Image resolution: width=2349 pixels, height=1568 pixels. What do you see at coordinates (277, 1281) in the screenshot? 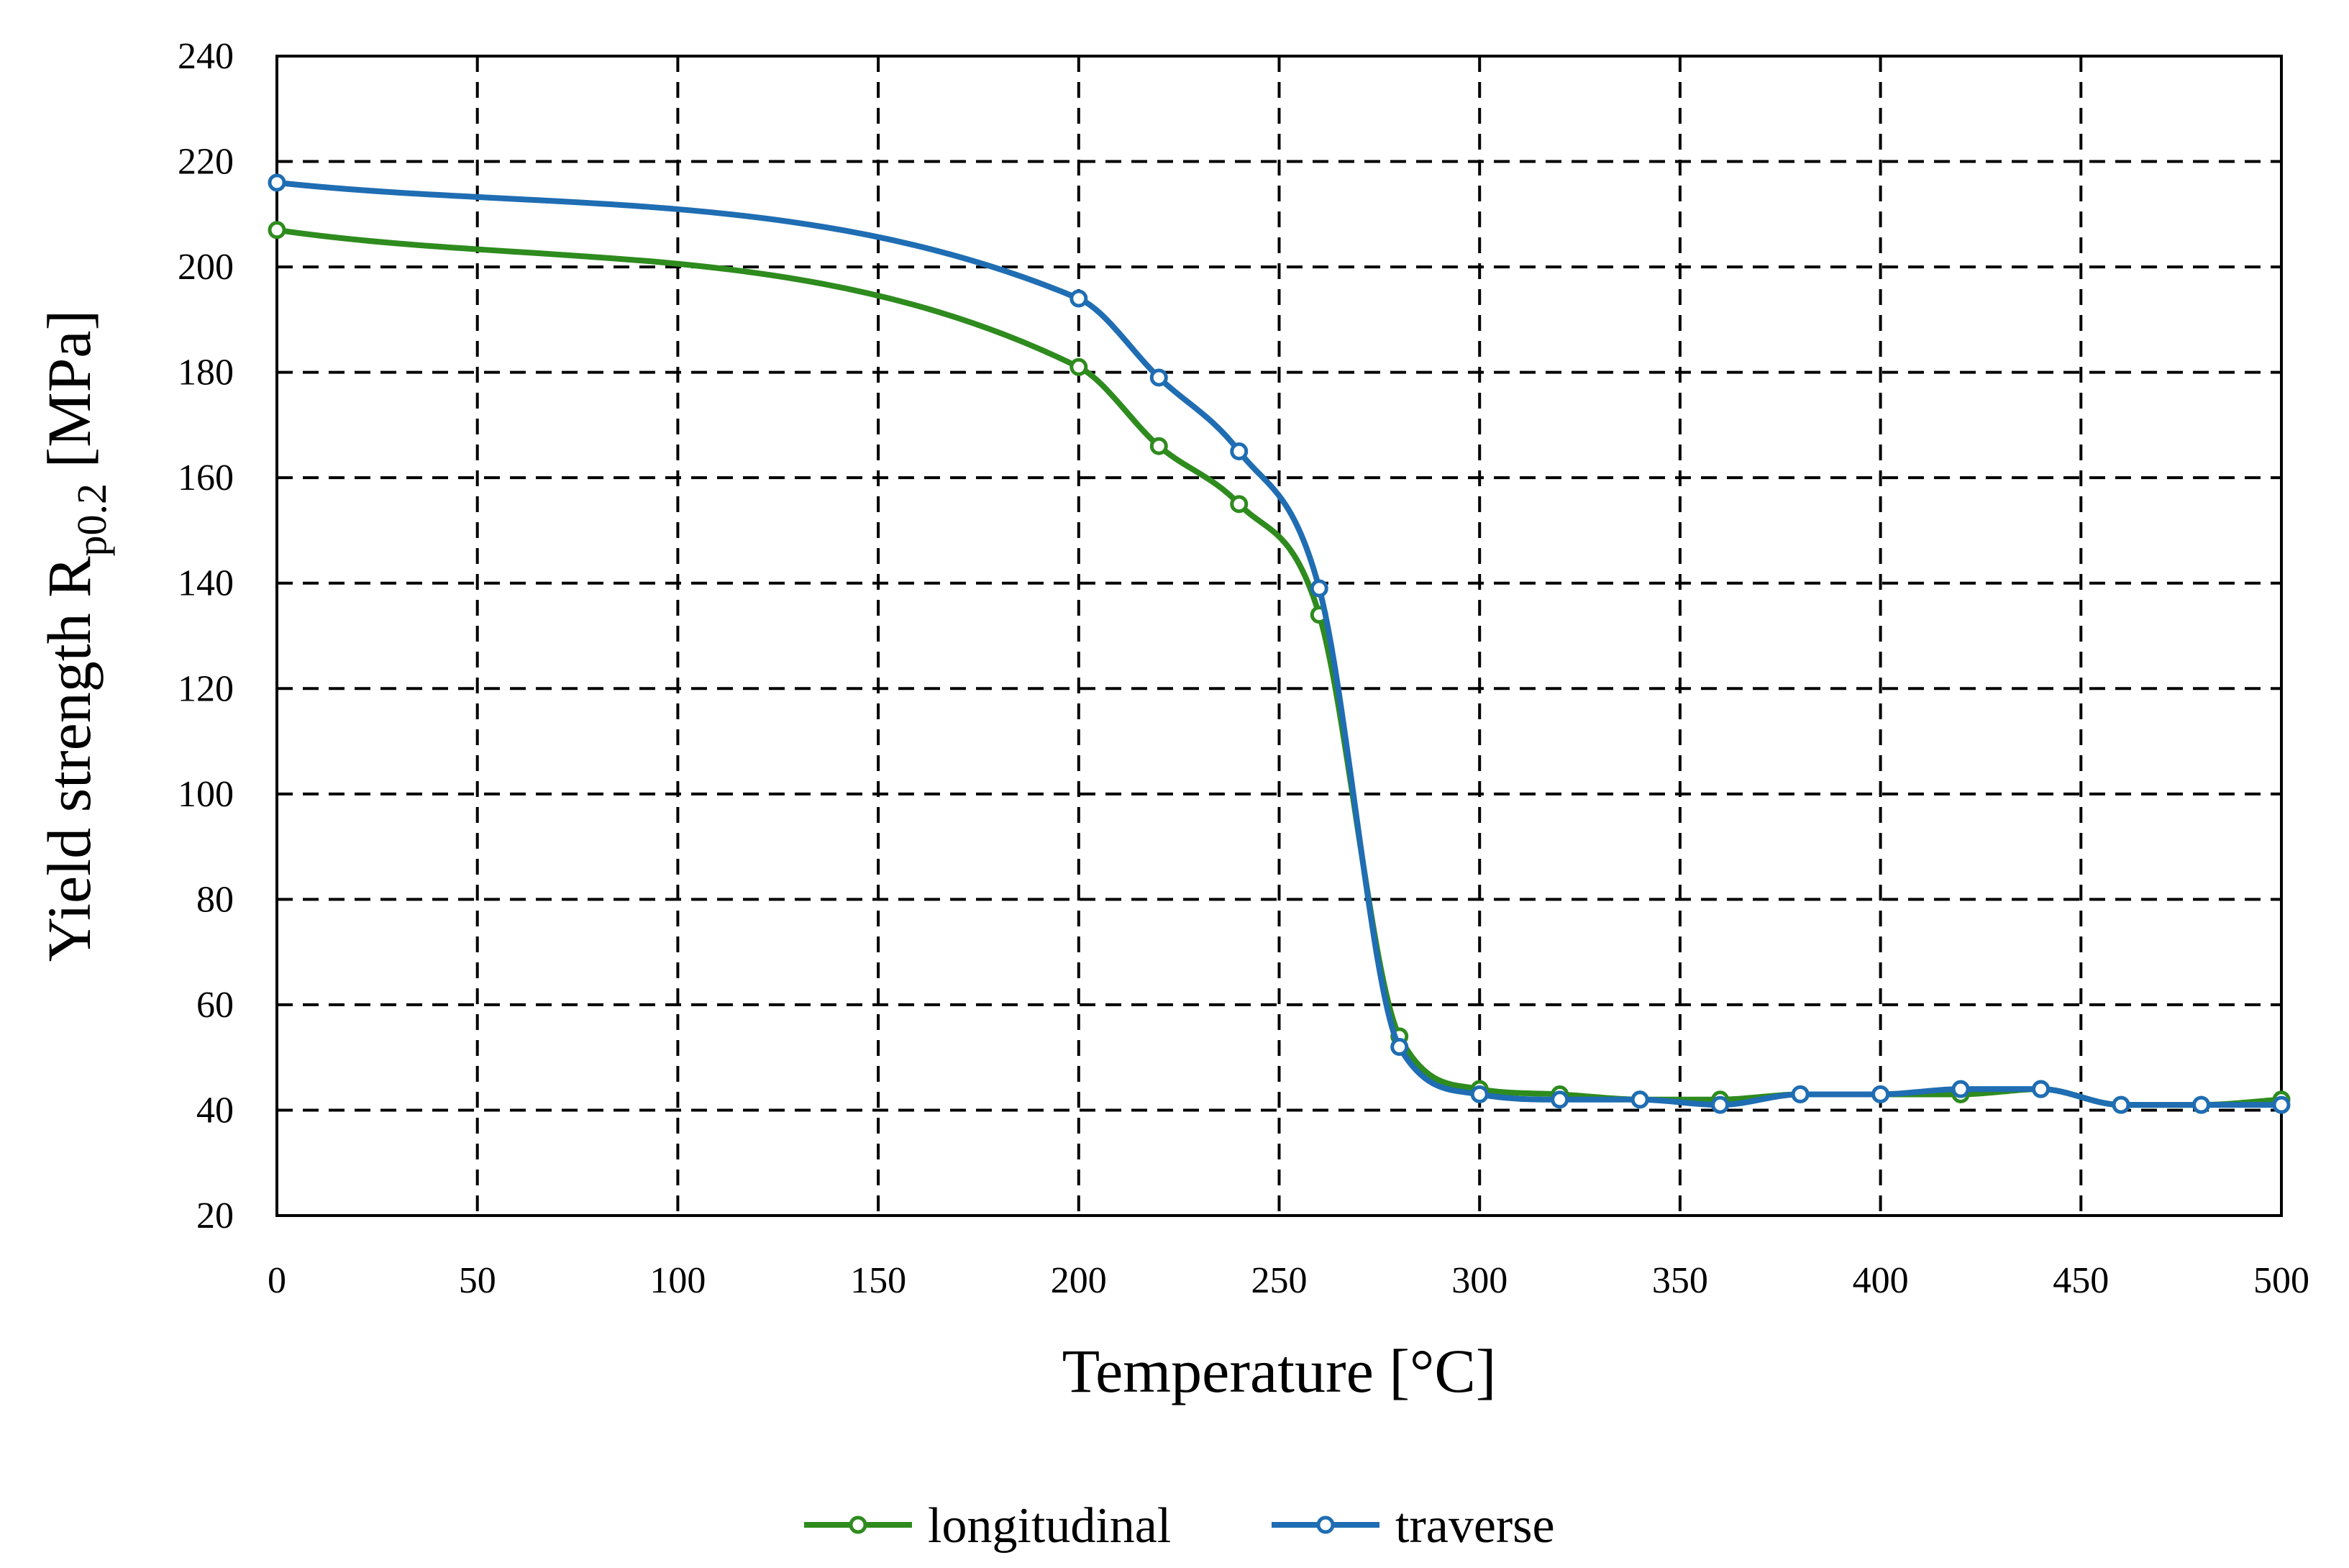
I see `x-tick-label: 0` at bounding box center [277, 1281].